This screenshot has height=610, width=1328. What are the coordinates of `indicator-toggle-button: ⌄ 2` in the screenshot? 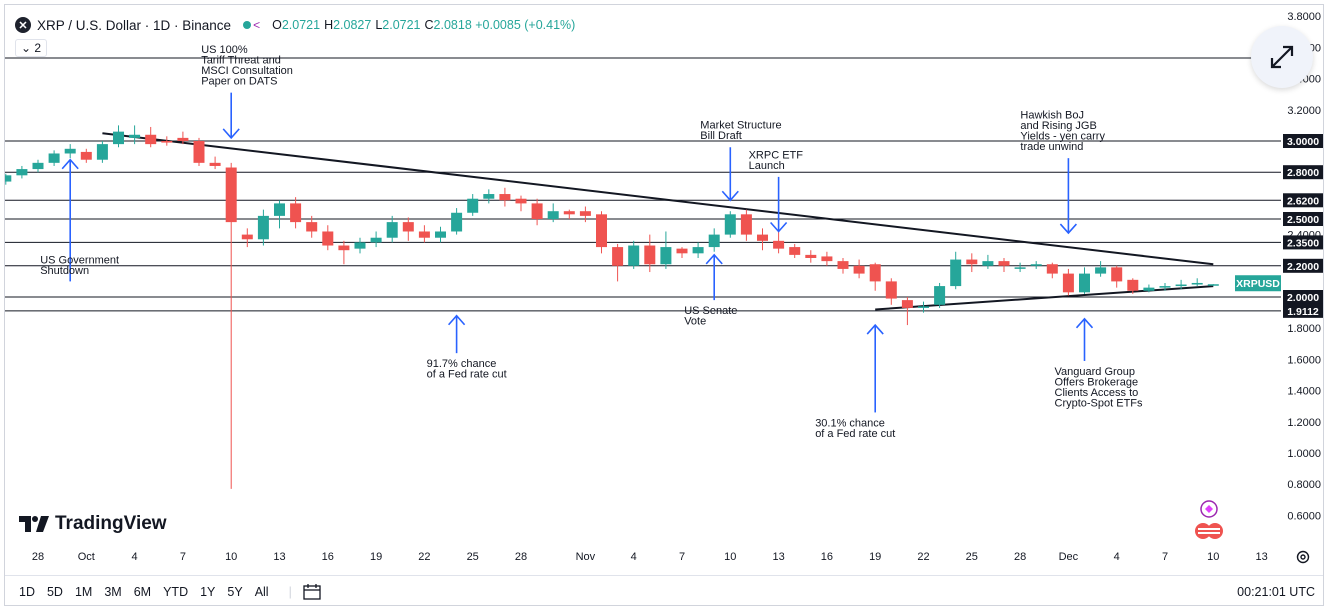 It's located at (31, 48).